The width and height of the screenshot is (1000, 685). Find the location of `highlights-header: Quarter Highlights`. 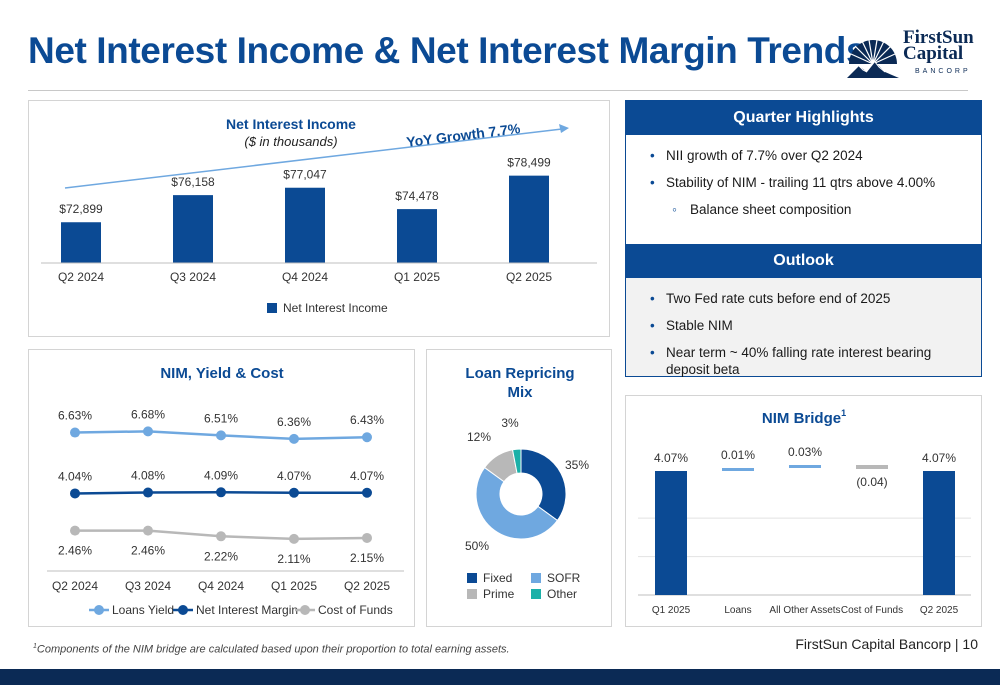

highlights-header: Quarter Highlights is located at coordinates (803, 118).